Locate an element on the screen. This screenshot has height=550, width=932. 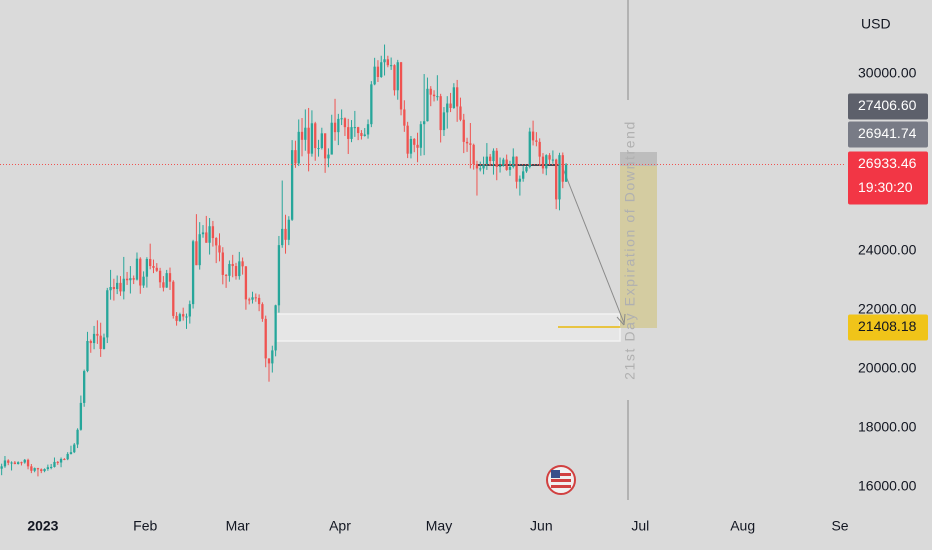
x-tick-label: Jun is located at coordinates (541, 526).